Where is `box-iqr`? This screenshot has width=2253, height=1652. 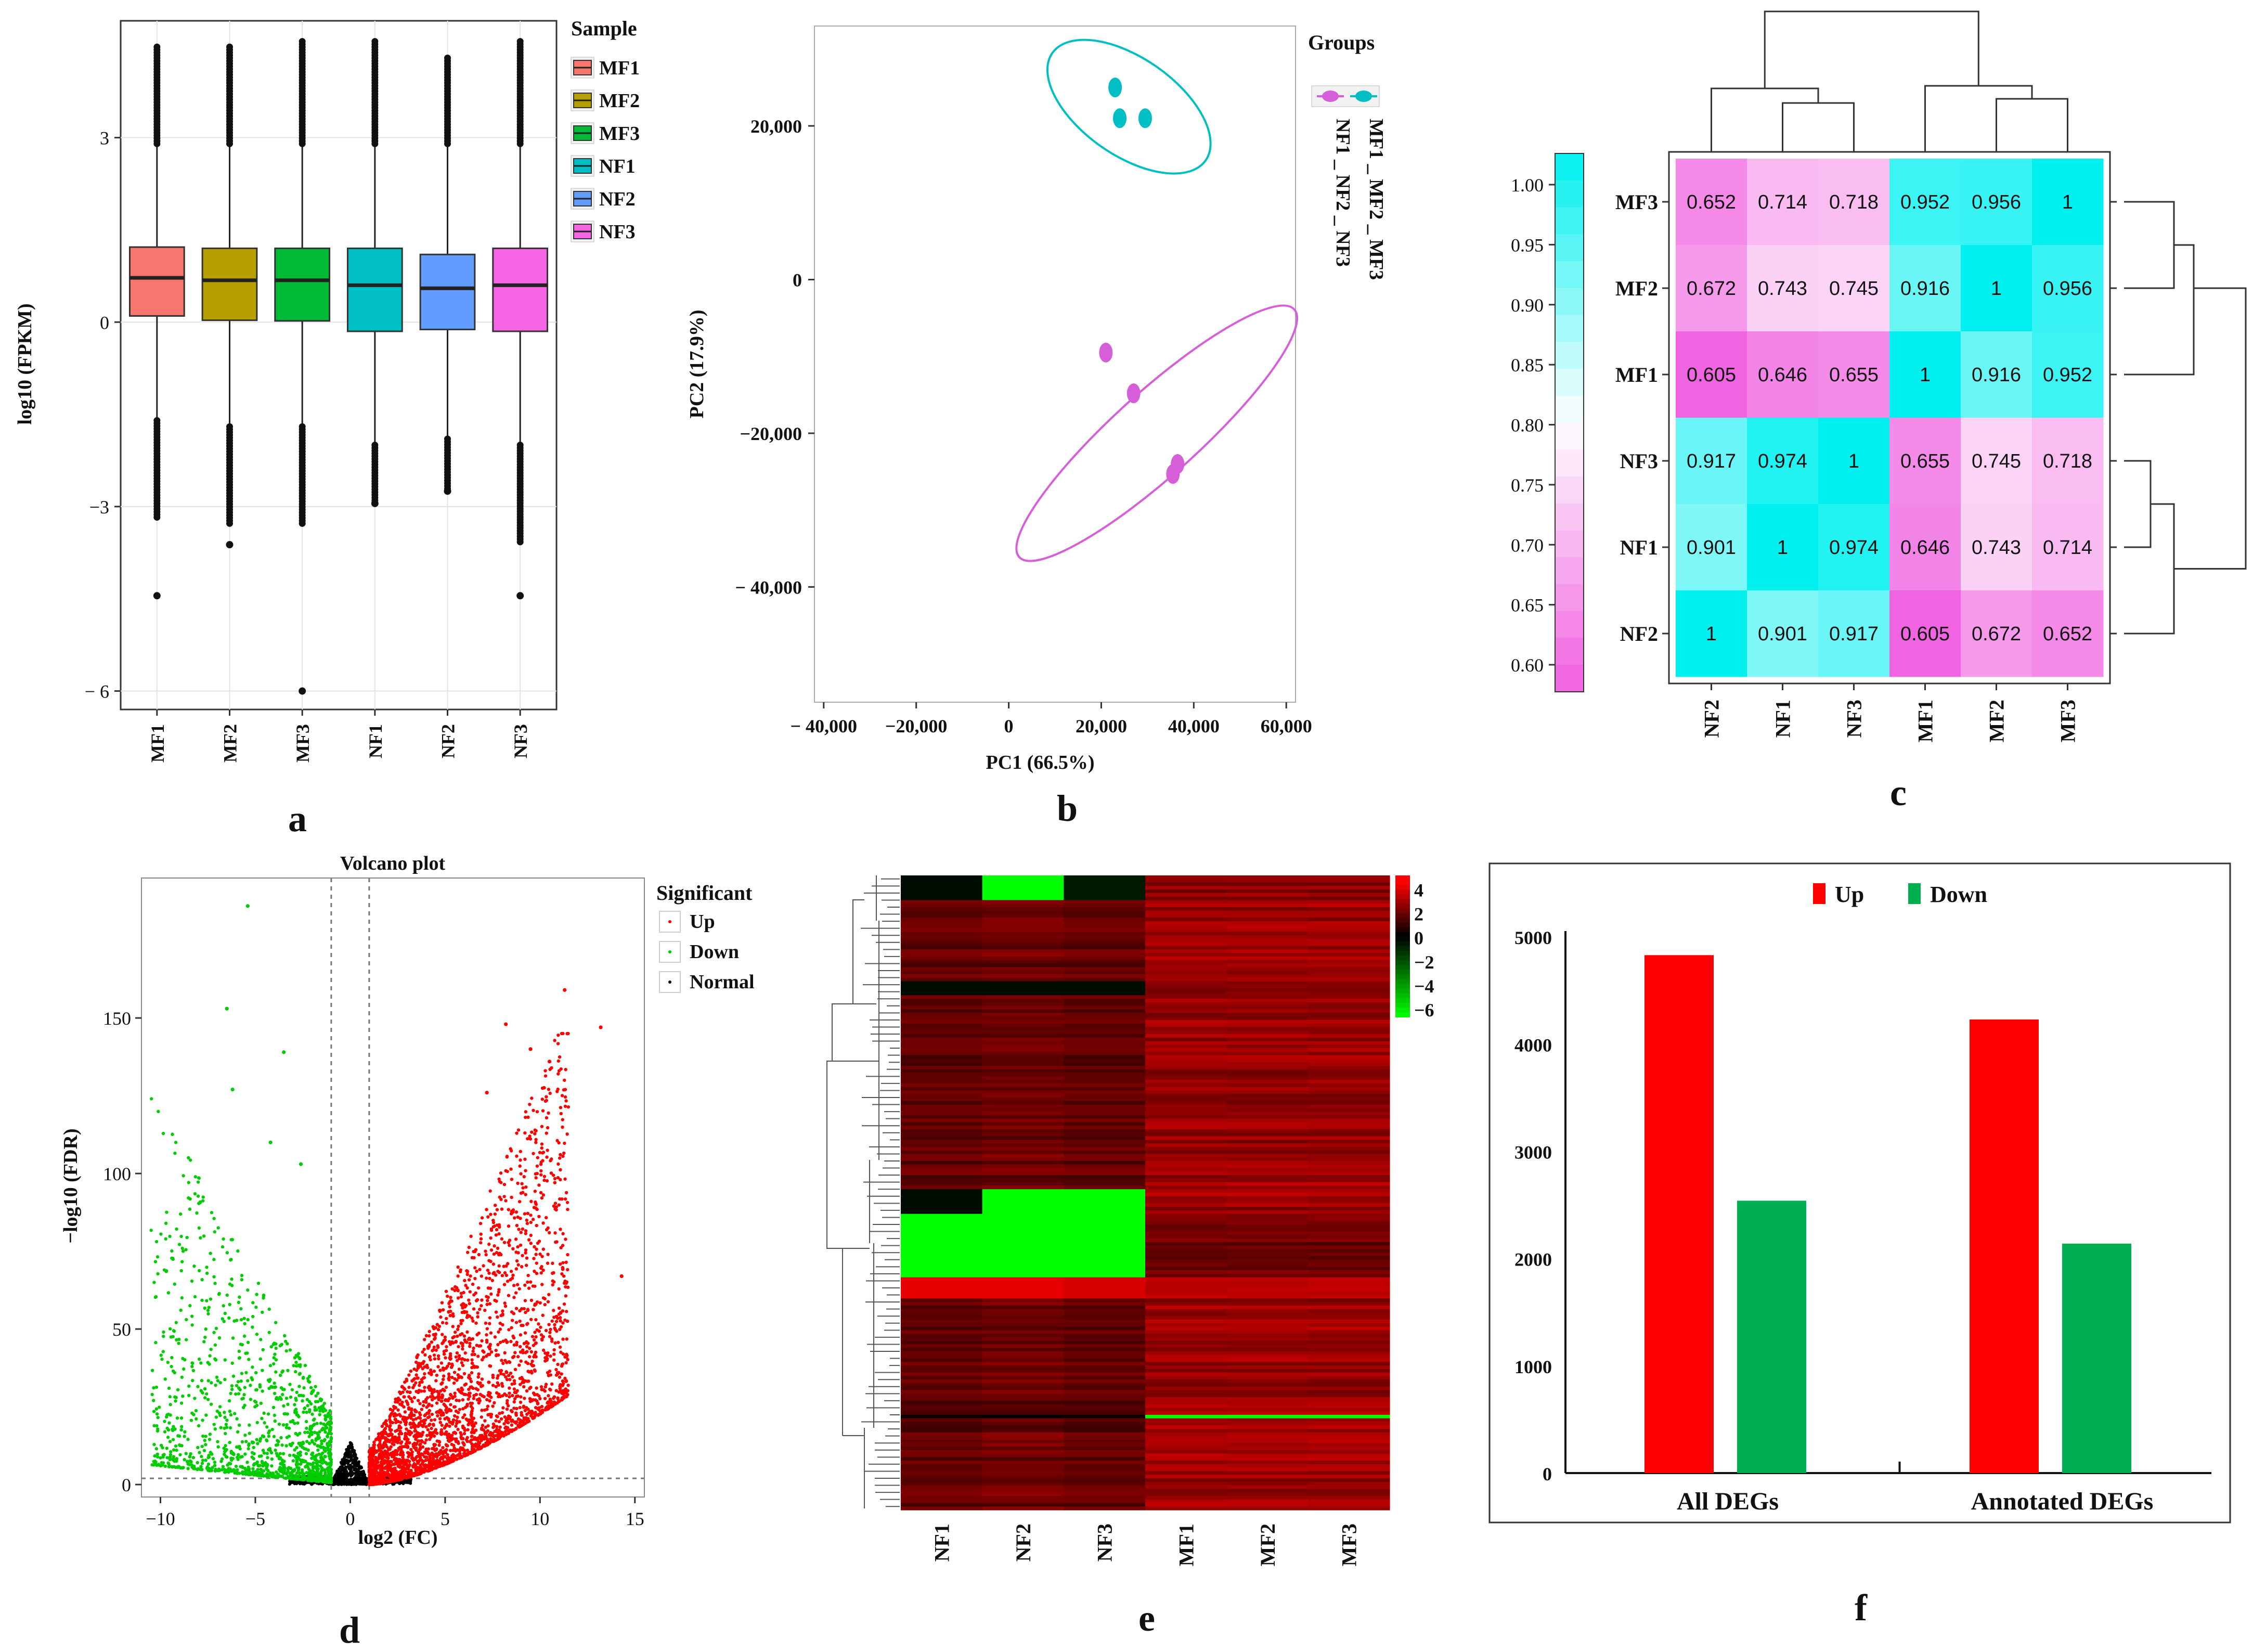 box-iqr is located at coordinates (374, 289).